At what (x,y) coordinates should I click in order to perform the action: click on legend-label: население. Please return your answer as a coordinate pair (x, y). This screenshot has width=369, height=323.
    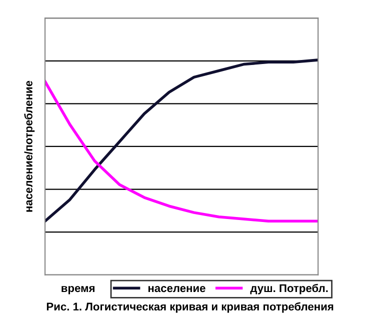
    Looking at the image, I should click on (177, 289).